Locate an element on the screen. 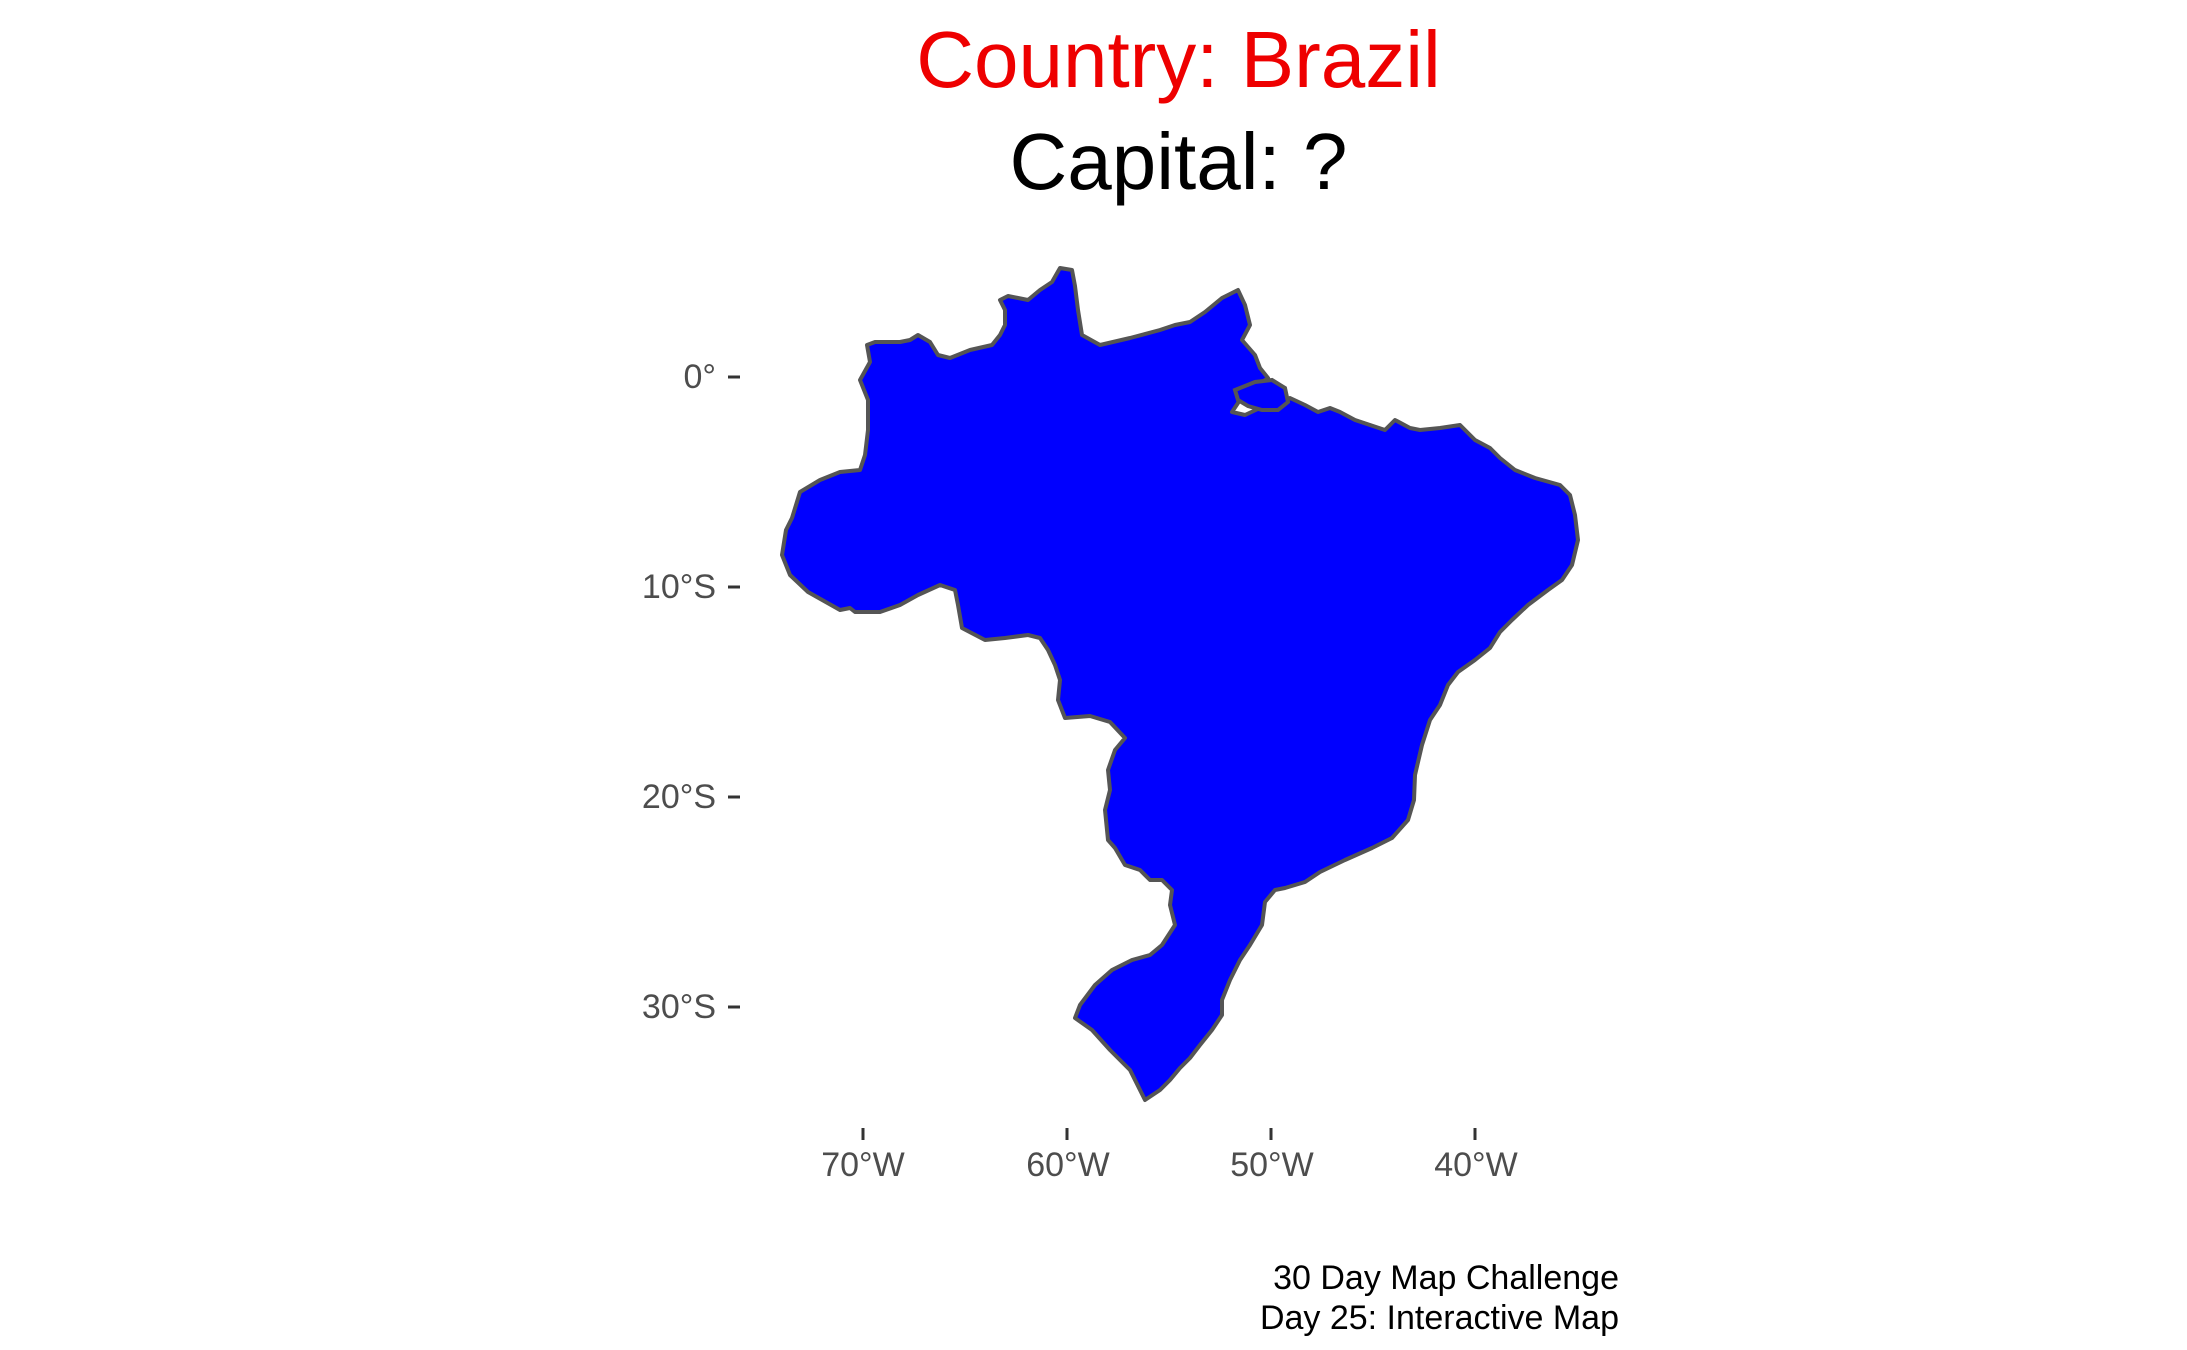 This screenshot has height=1350, width=2187. map-title: Country: Brazil is located at coordinates (1178, 59).